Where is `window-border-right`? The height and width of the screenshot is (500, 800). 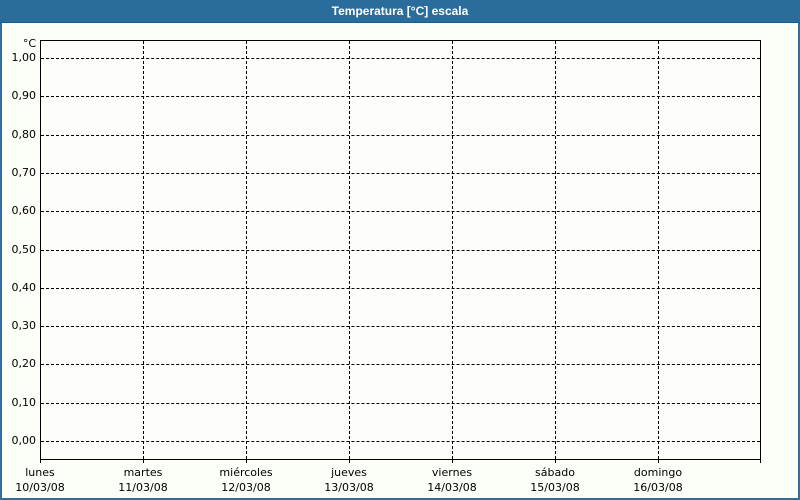 window-border-right is located at coordinates (799, 250).